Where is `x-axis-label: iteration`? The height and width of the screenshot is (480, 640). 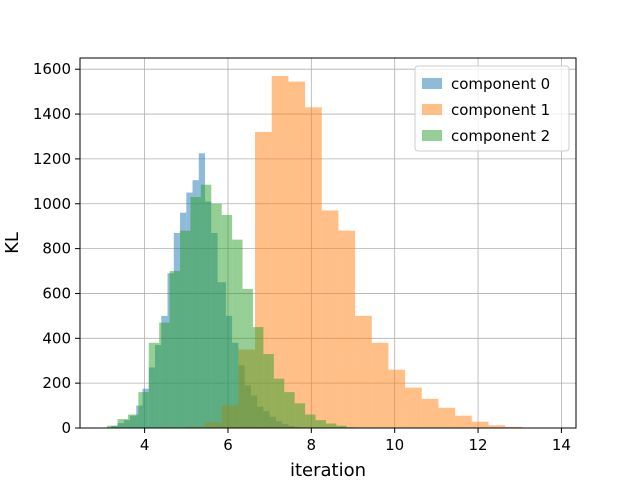
x-axis-label: iteration is located at coordinates (328, 470).